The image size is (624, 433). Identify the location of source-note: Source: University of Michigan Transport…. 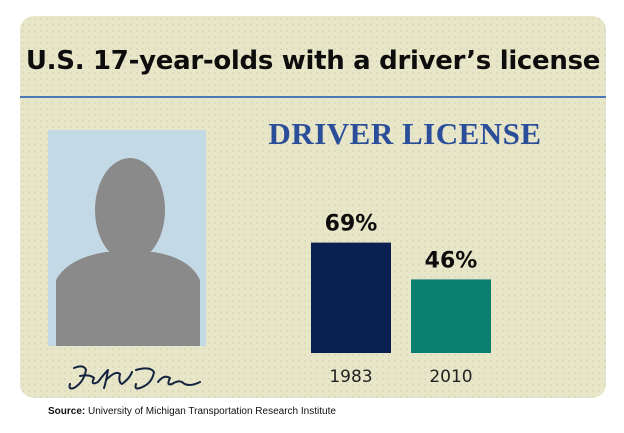
(192, 411).